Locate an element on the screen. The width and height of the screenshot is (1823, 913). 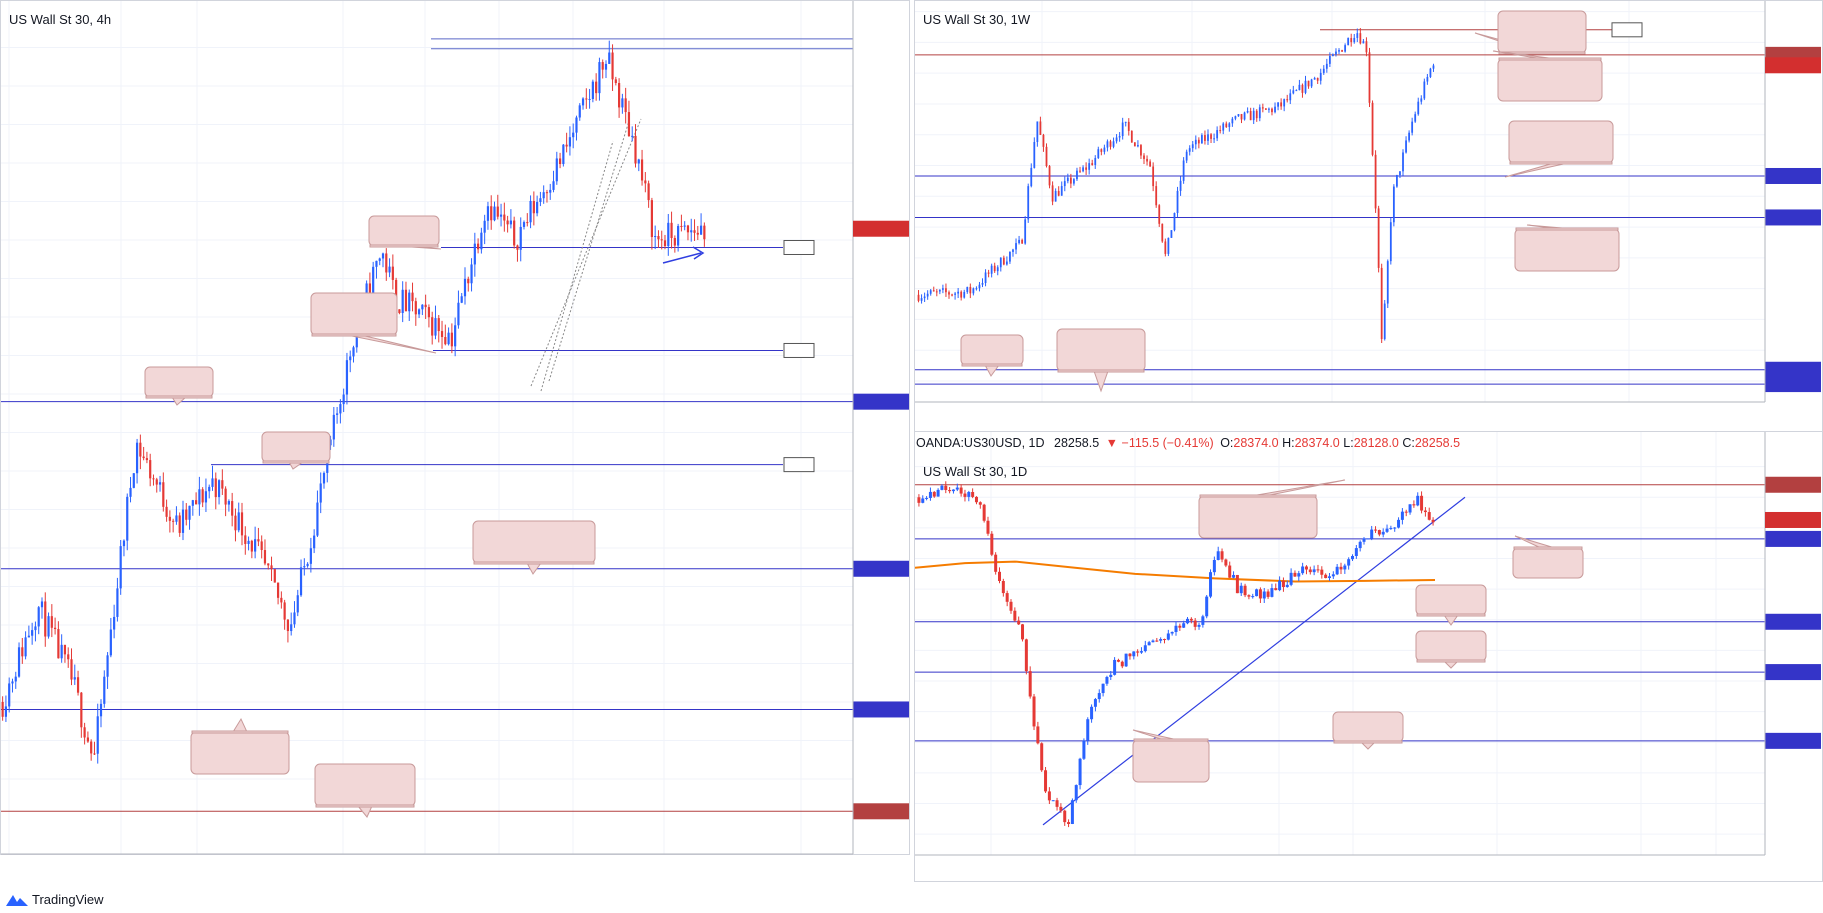
tradingview-brand: TradingView is located at coordinates (68, 899).